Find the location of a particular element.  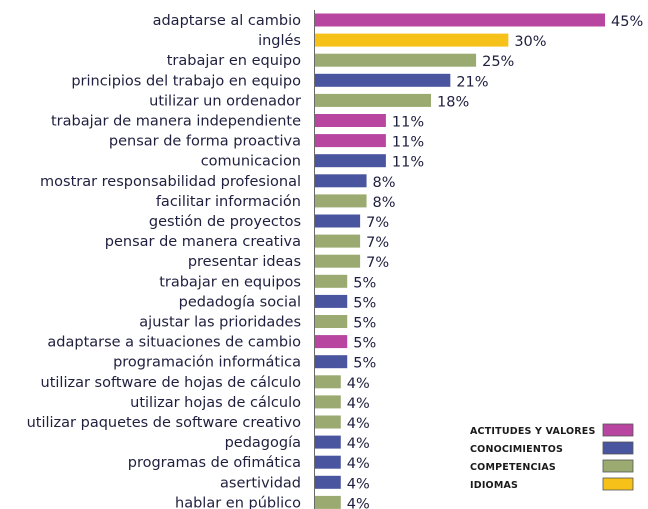

legend-item: COMPETENCIAS is located at coordinates (552, 466).